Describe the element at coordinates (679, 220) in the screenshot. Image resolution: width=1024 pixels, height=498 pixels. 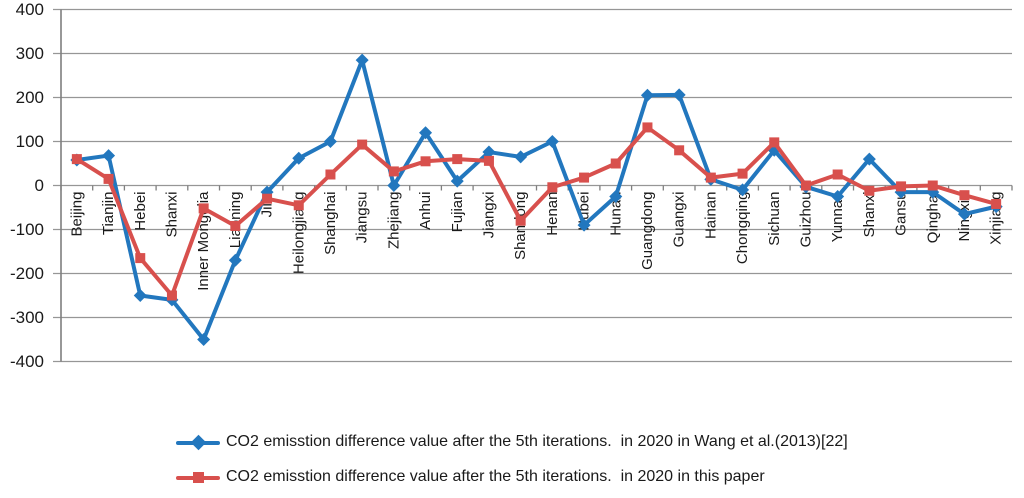
I see `x-axis-category-label: Guangxi` at that location.